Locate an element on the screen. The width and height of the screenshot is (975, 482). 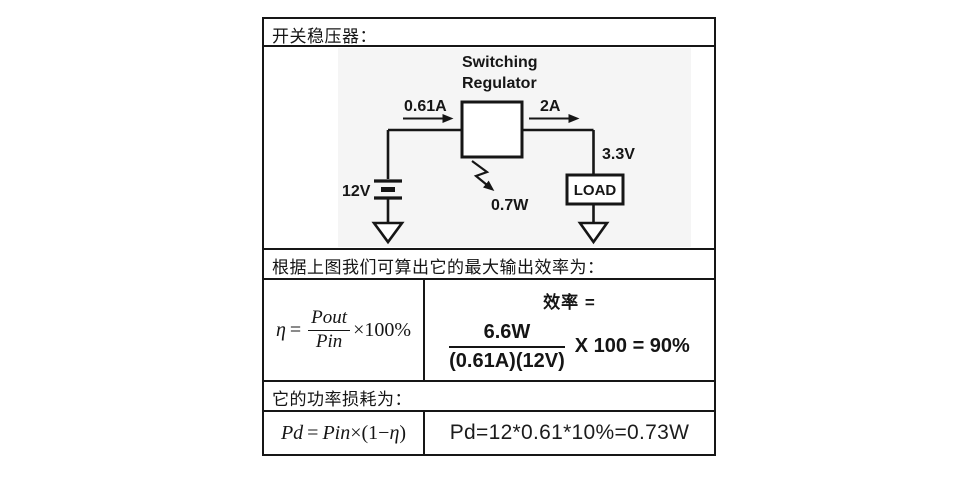
load-label: LOAD is located at coordinates (595, 190).